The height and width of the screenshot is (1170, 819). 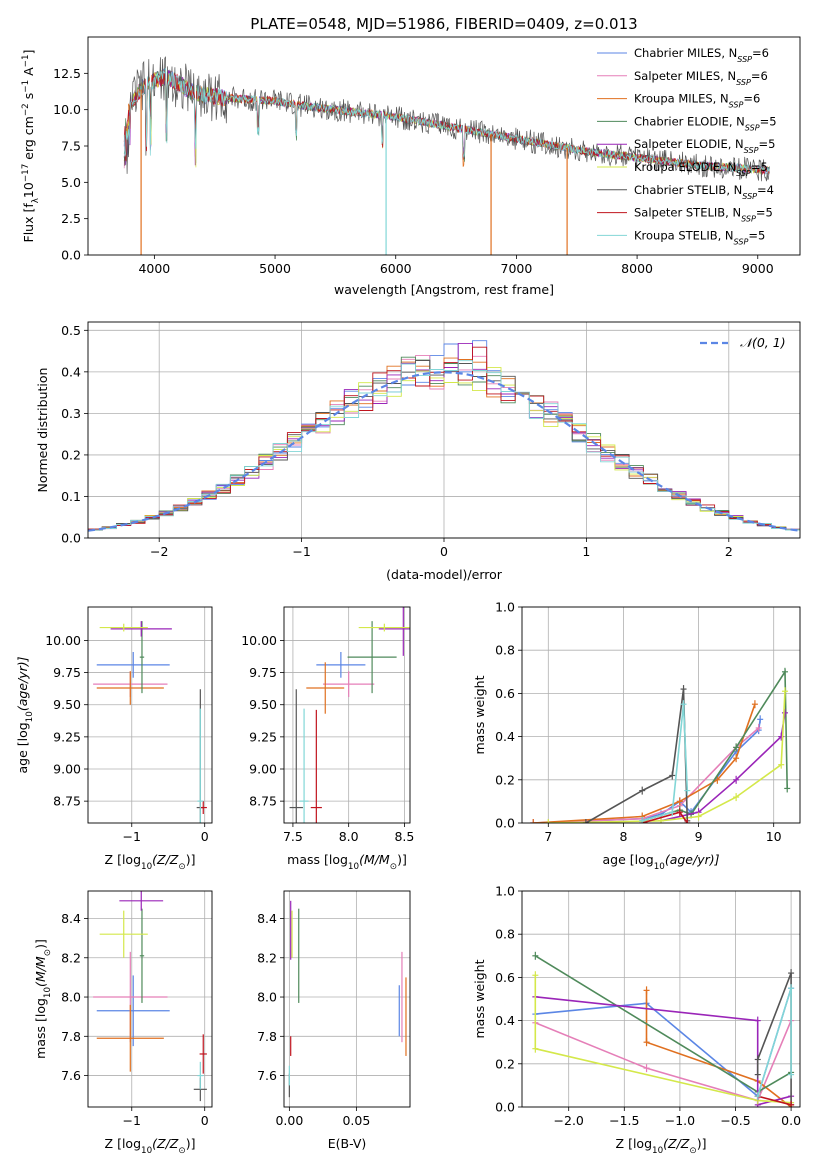 I want to click on legend-entry: Kroupa STELIB, NSSP=5, so click(x=699, y=237).